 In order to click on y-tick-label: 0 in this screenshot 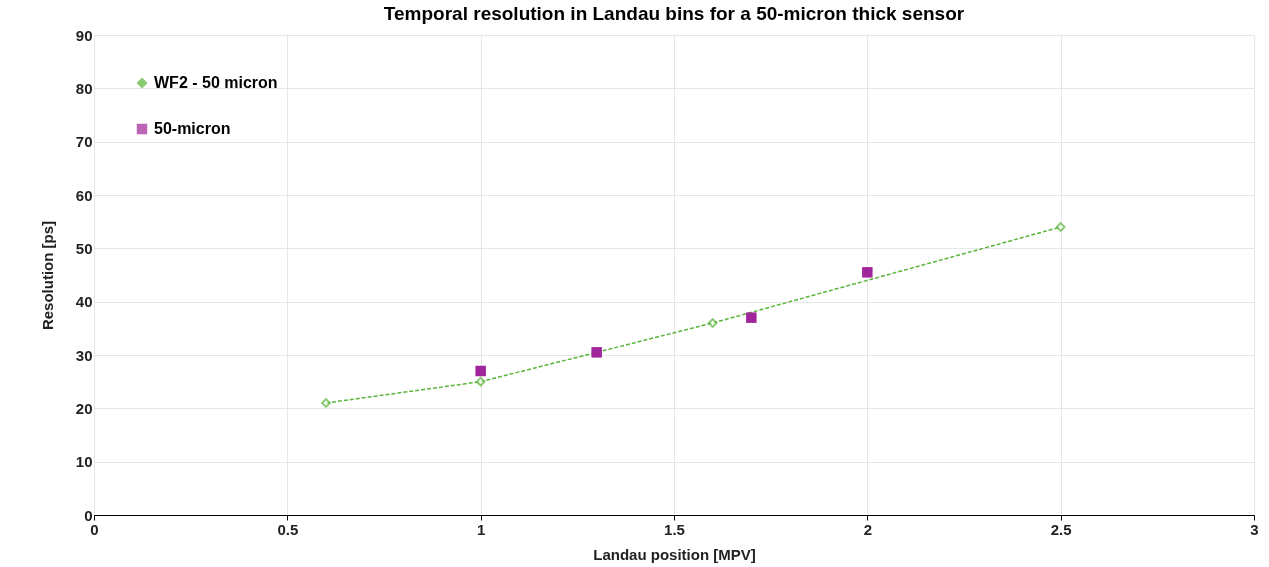, I will do `click(88, 515)`.